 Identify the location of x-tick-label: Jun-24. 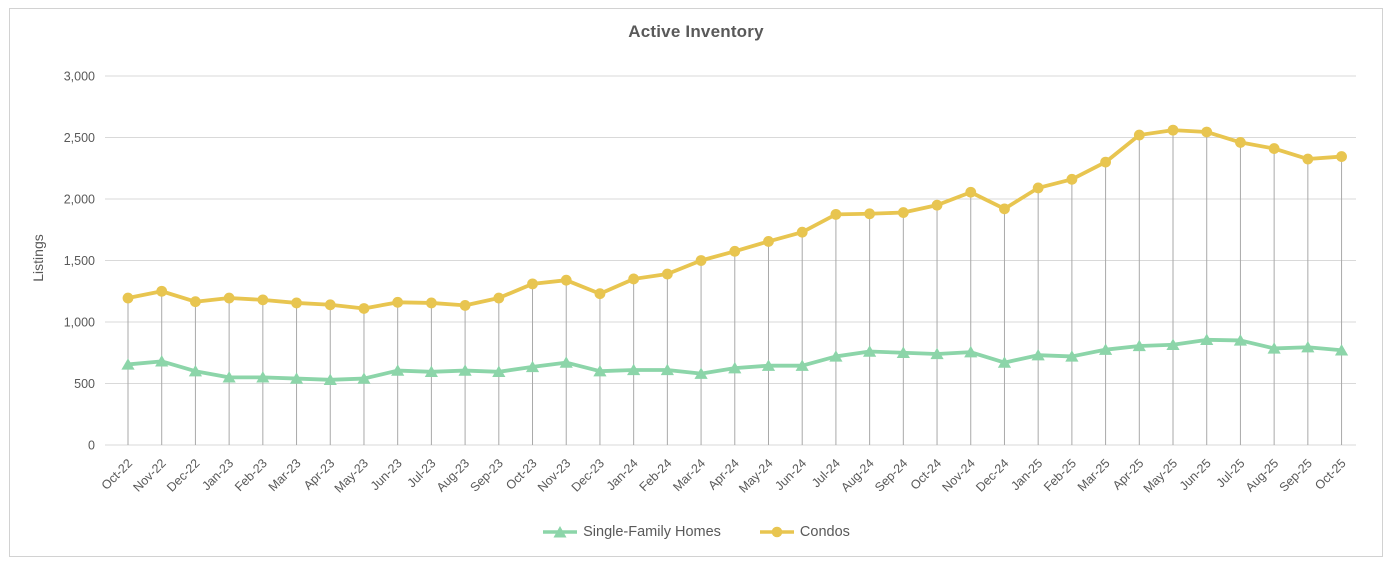
(790, 474).